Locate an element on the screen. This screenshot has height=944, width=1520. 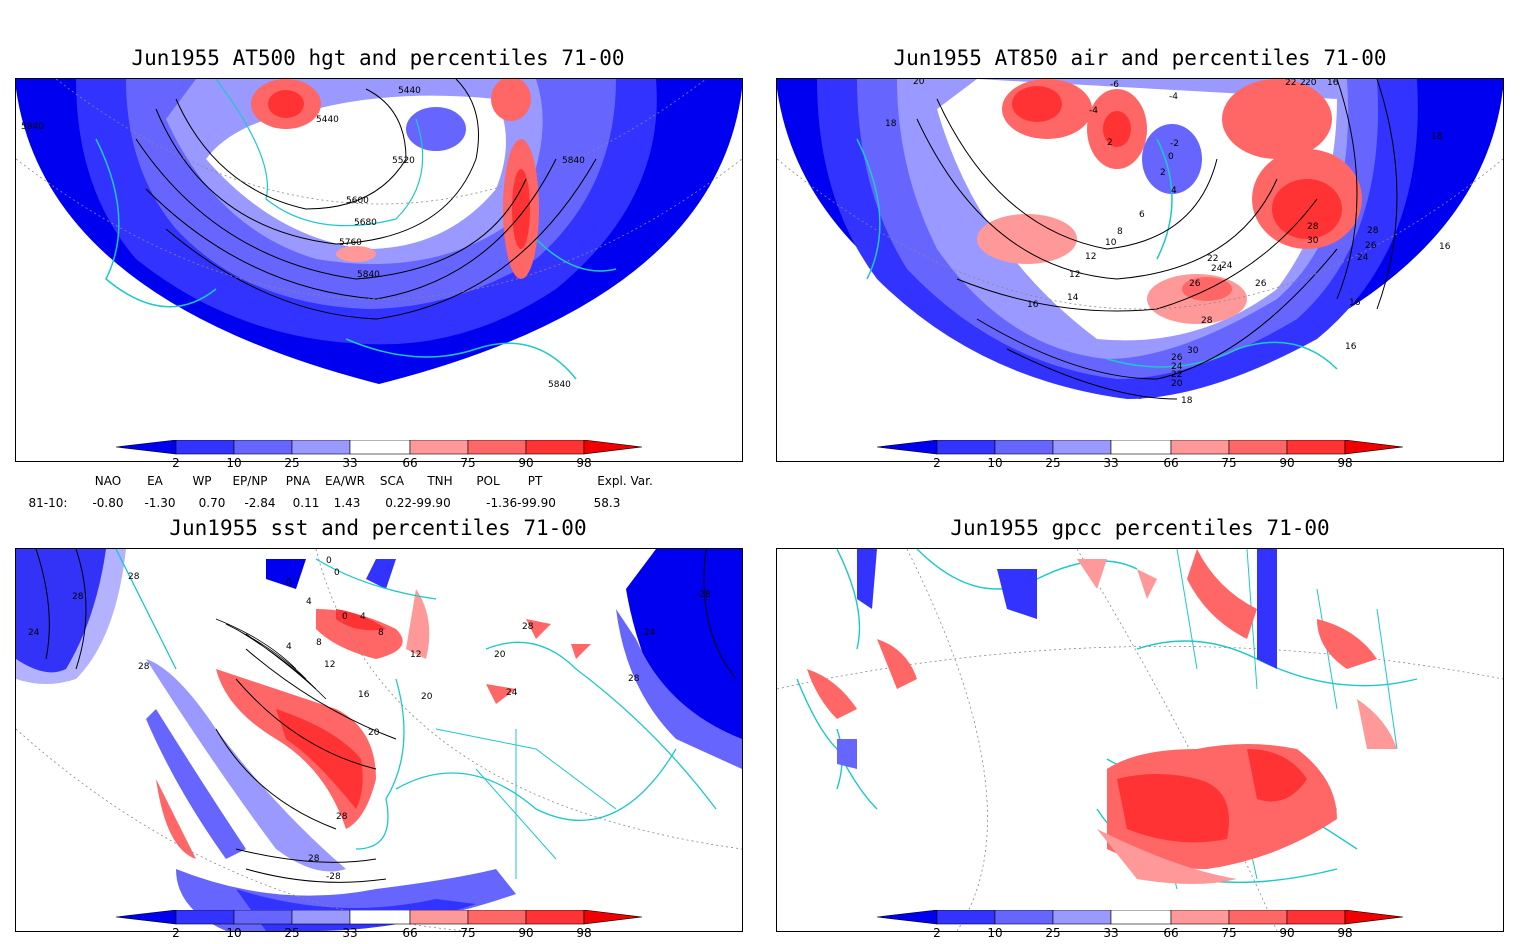
contour-label: 0 is located at coordinates (329, 561).